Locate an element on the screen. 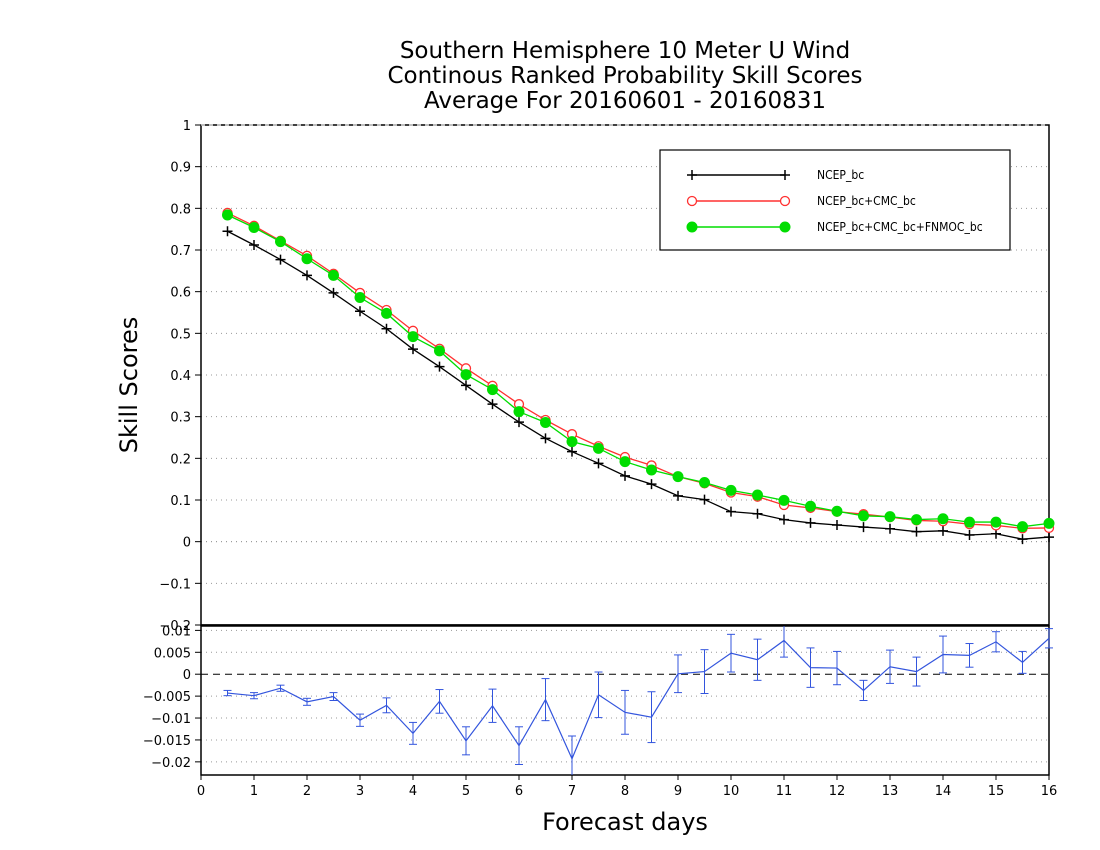  top-y-tick-label: 0.4 is located at coordinates (180, 376).